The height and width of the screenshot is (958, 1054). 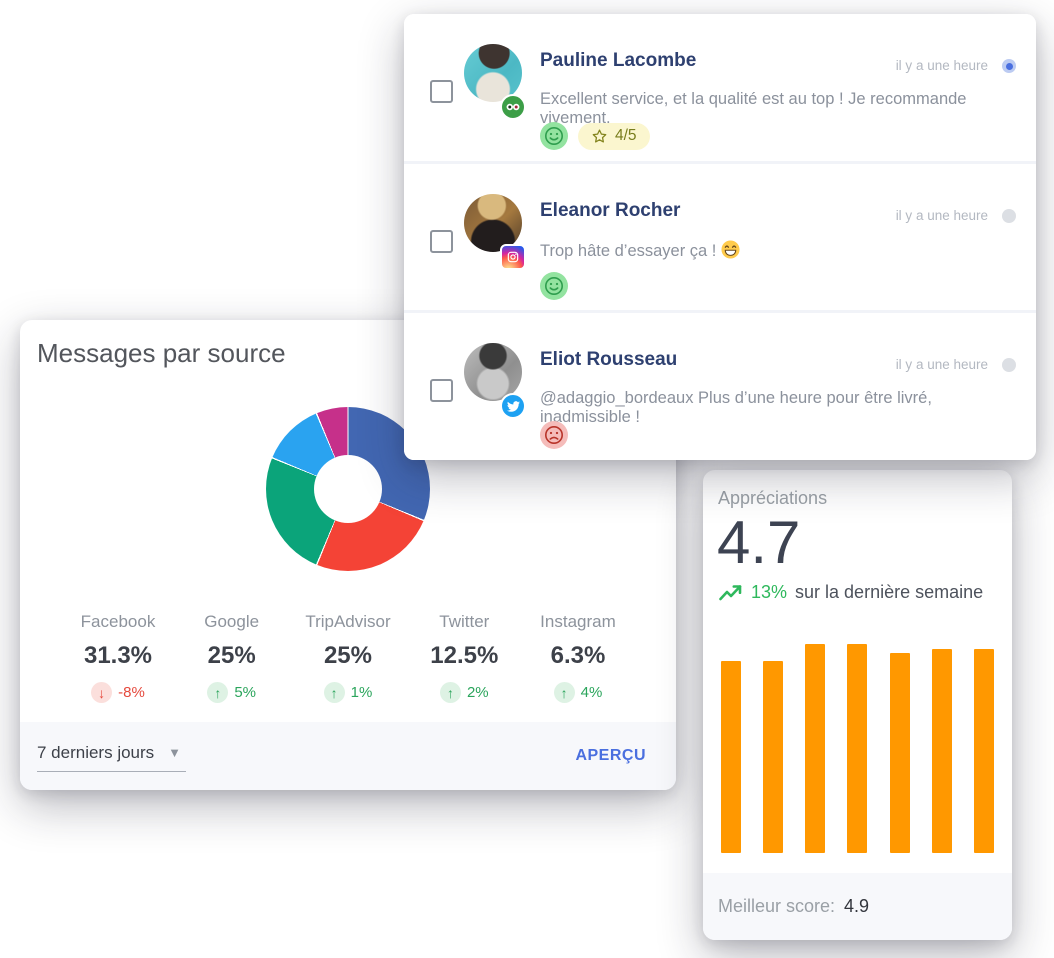 What do you see at coordinates (232, 692) in the screenshot?
I see `stat-change: ↑ 5%` at bounding box center [232, 692].